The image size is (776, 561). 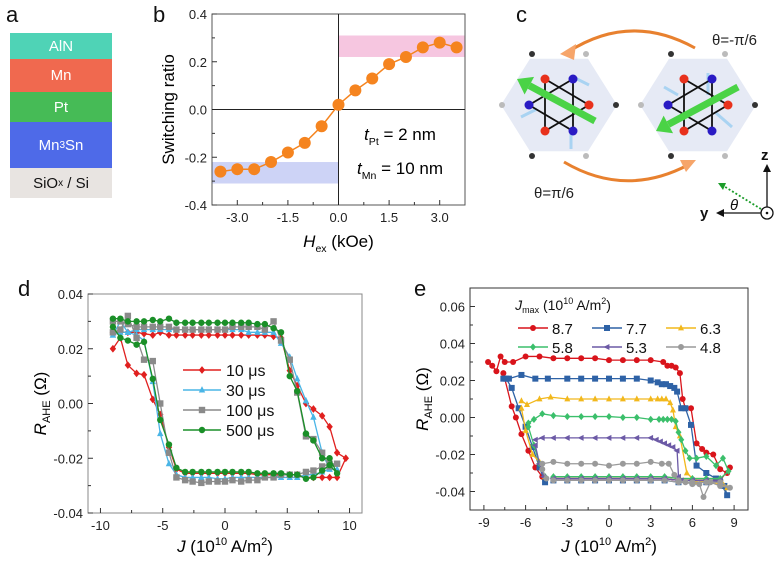 I want to click on x-tick-label: 9, so click(x=733, y=522).